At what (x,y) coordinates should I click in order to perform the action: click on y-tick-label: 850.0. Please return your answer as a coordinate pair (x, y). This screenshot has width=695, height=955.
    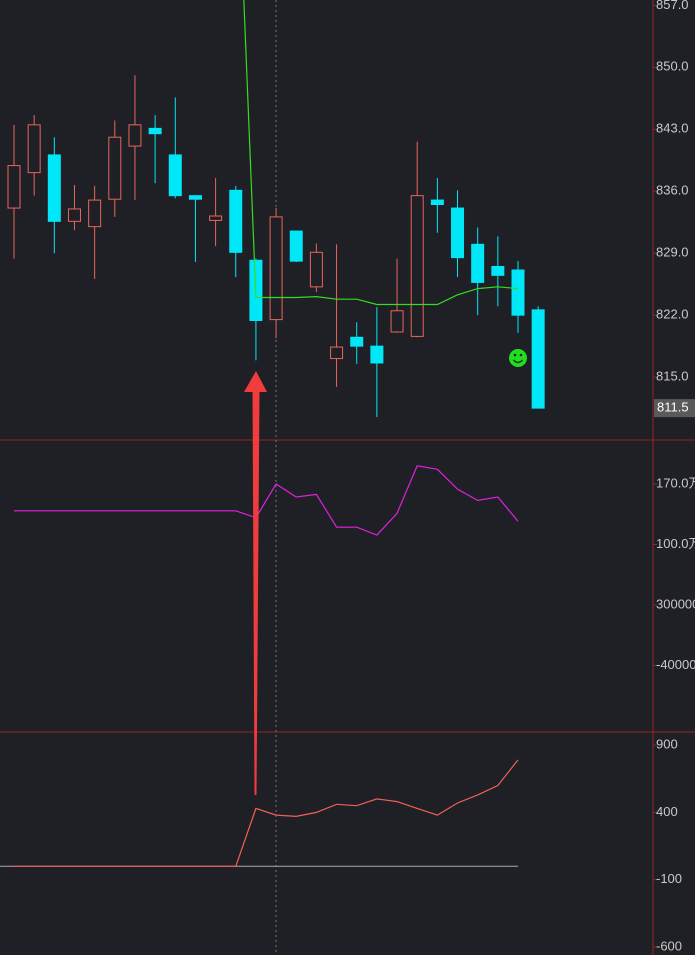
    Looking at the image, I should click on (672, 66).